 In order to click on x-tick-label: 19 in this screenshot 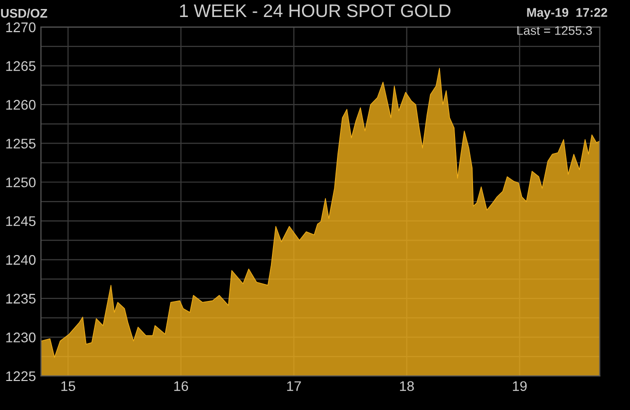, I will do `click(519, 386)`.